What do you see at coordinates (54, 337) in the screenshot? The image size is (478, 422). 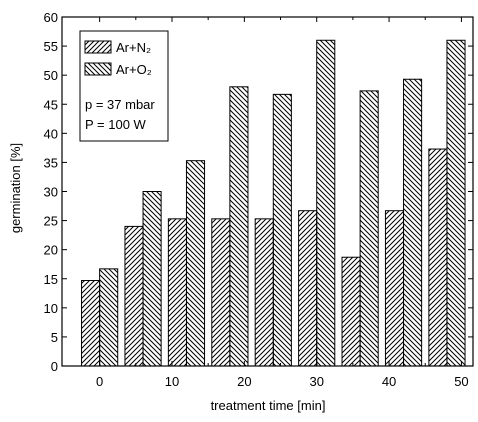 I see `y-tick-label: 5` at bounding box center [54, 337].